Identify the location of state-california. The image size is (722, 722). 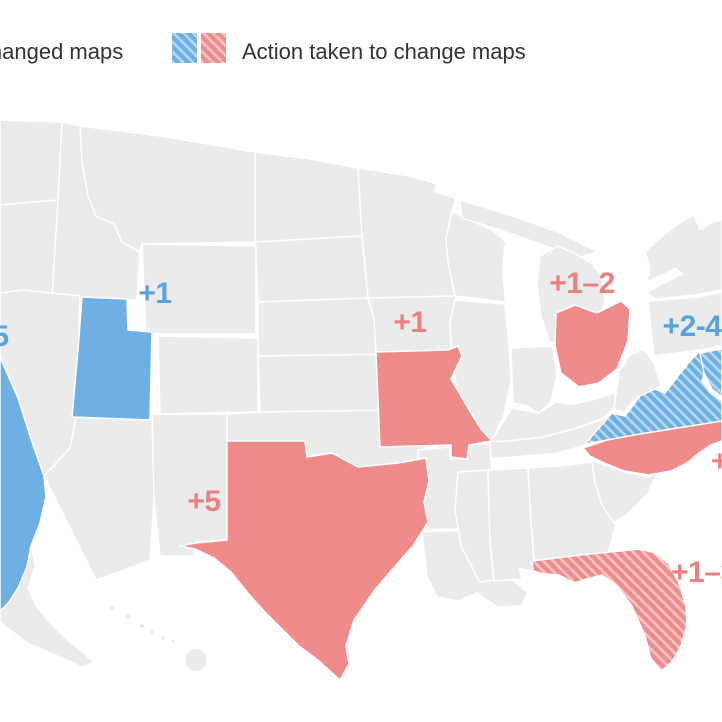
(23, 484).